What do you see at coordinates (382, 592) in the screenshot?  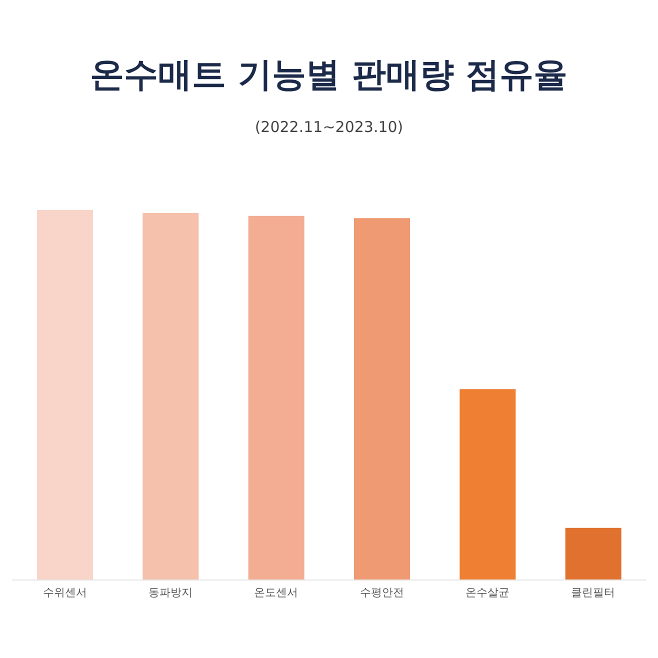 I see `x-tick-label: 수평안전` at bounding box center [382, 592].